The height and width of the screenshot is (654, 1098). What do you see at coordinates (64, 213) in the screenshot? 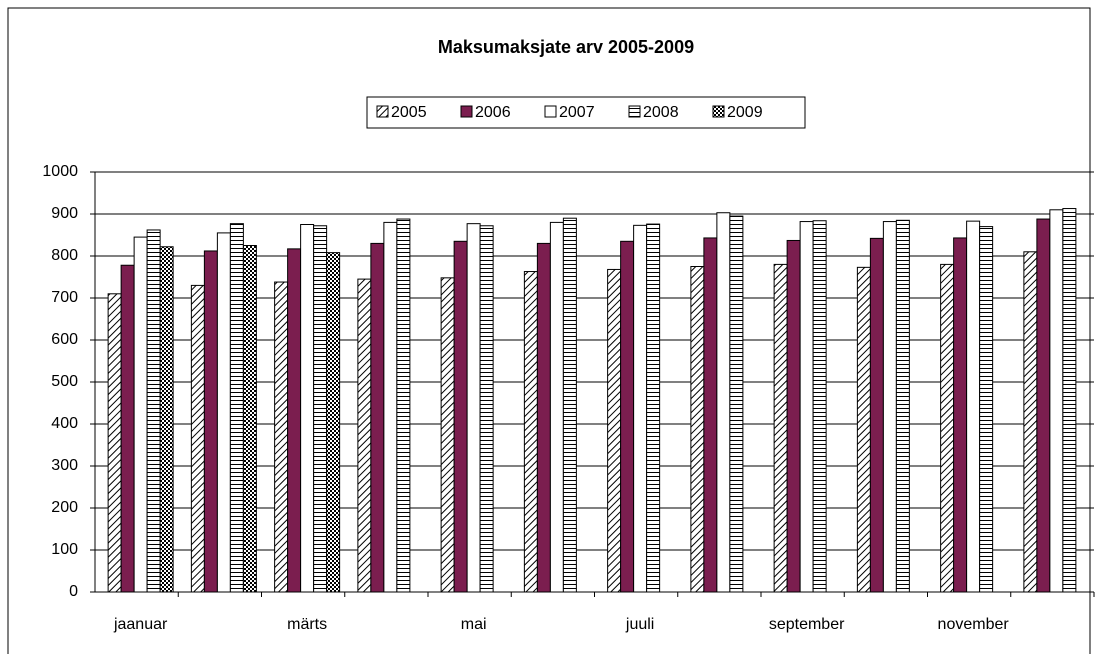
I see `y-tick-label: 900` at bounding box center [64, 213].